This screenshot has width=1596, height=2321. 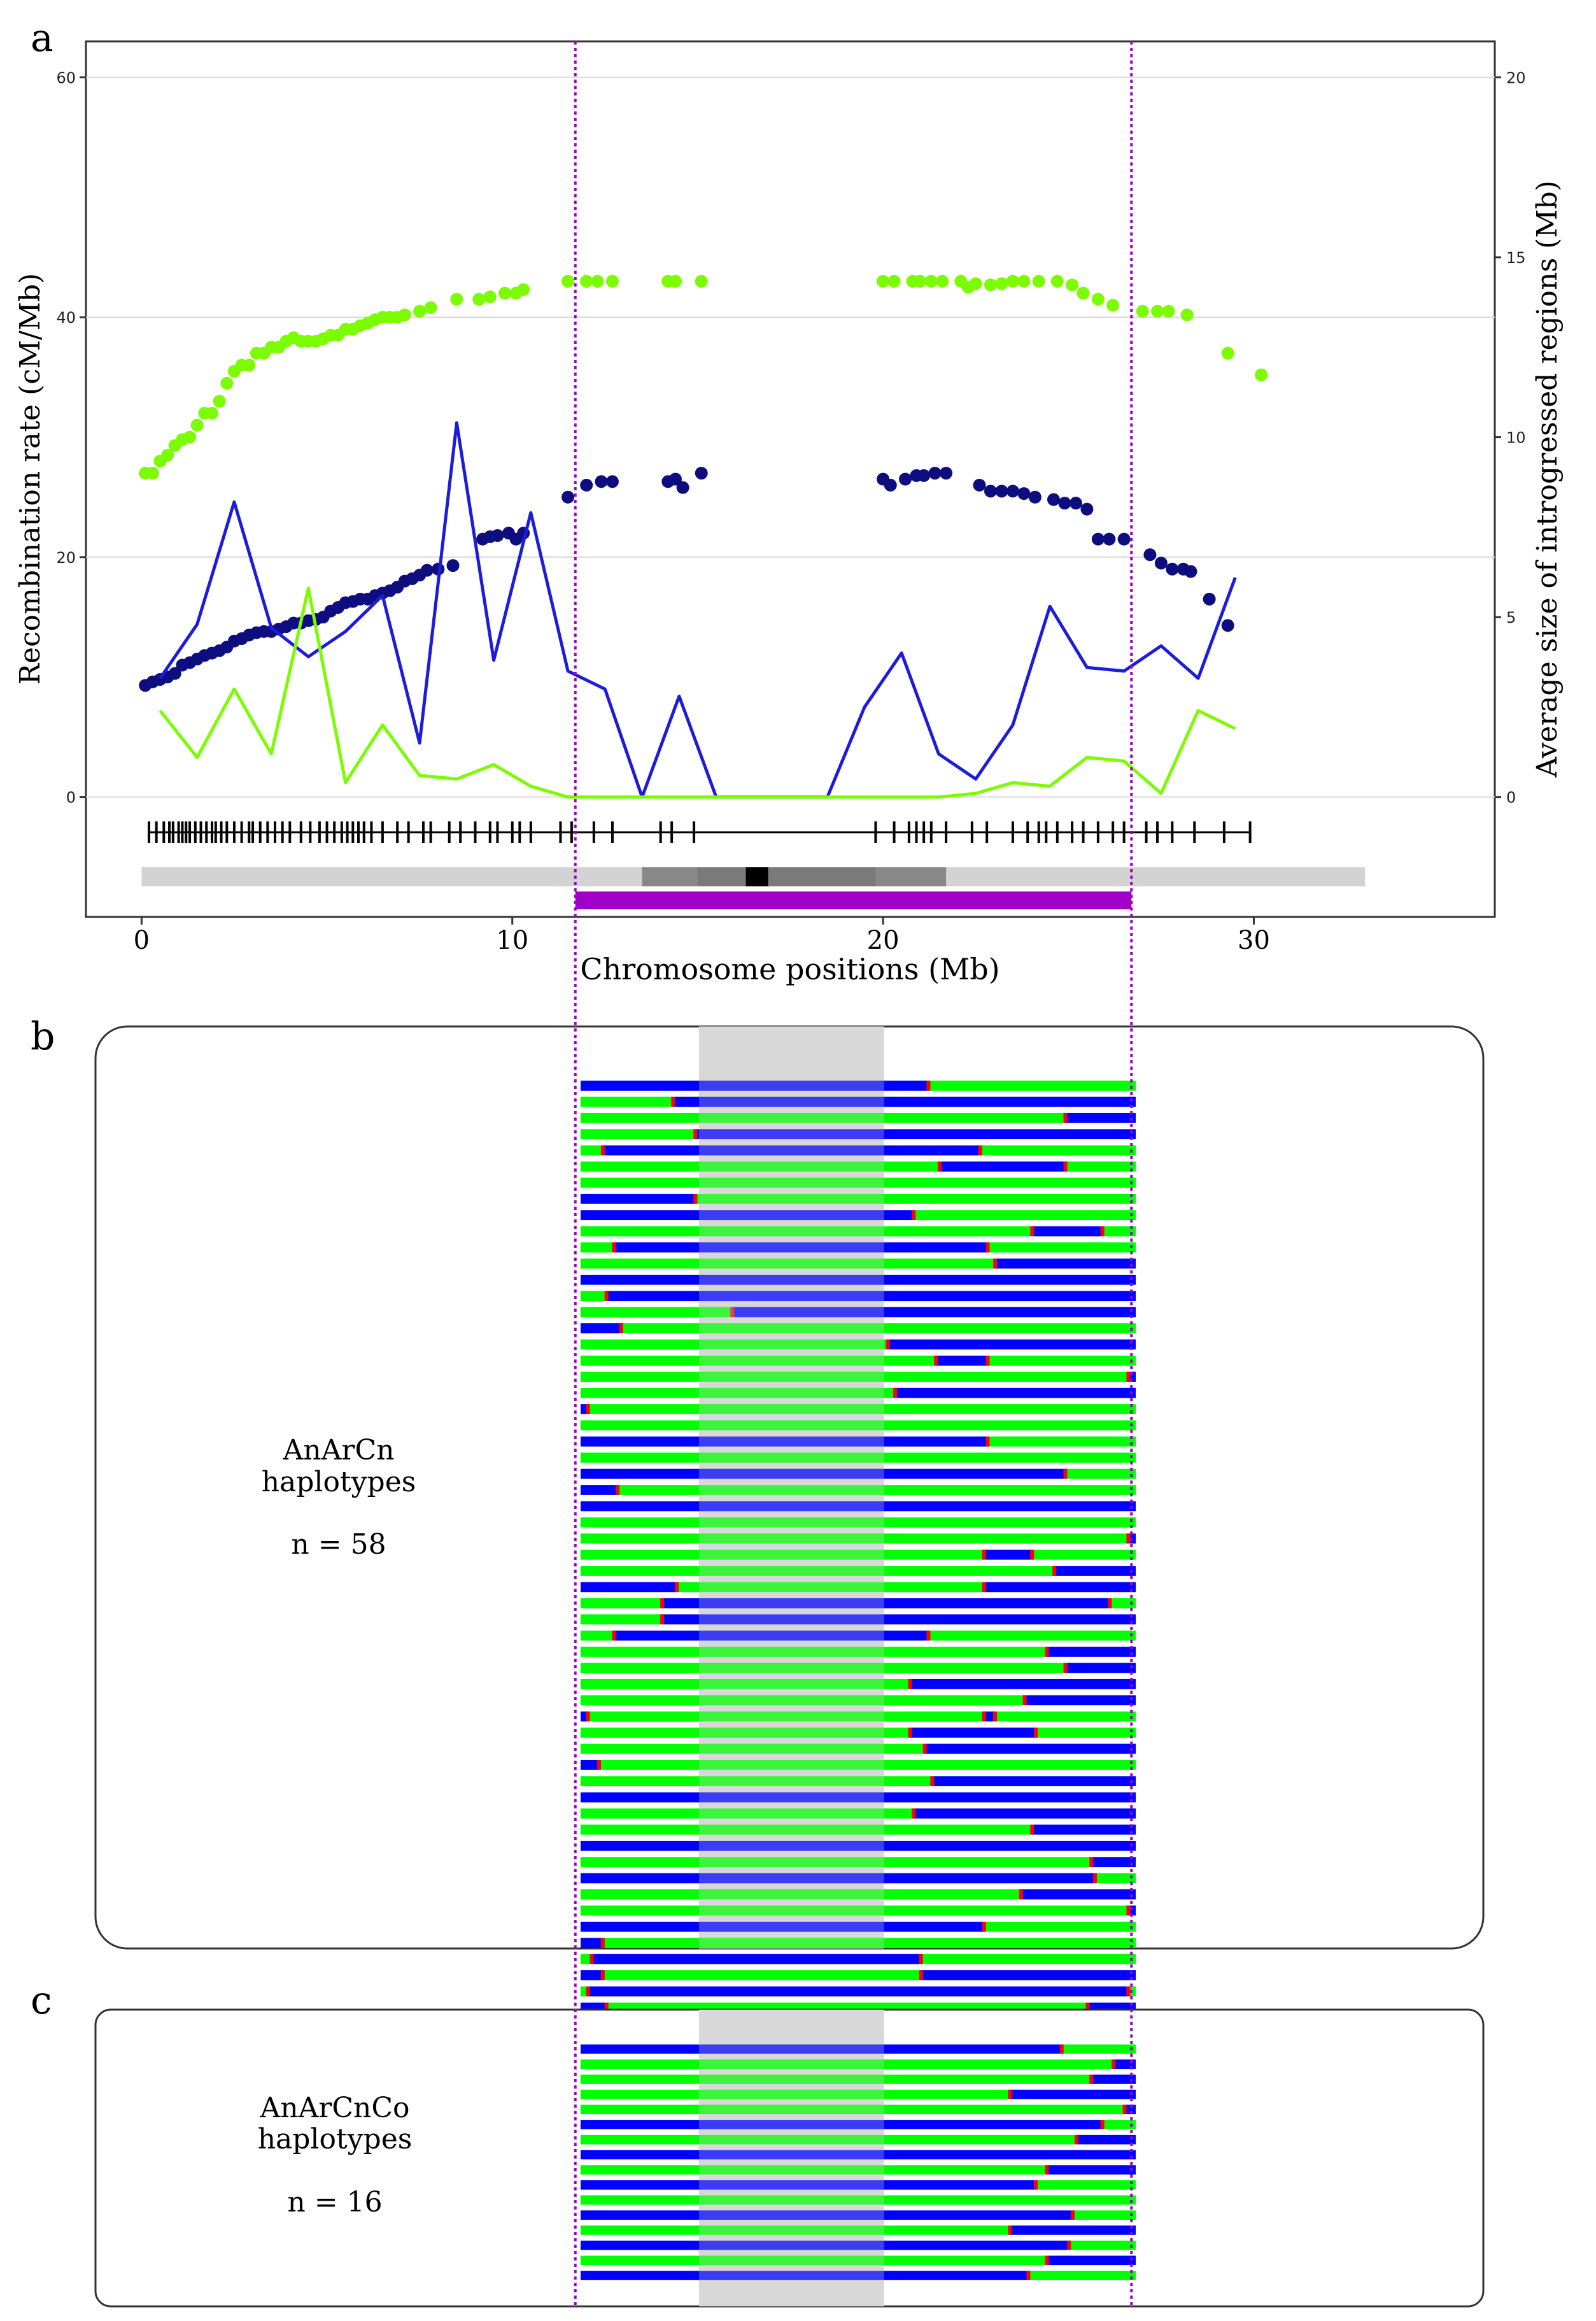 What do you see at coordinates (757, 876) in the screenshot?
I see `centromere-knob` at bounding box center [757, 876].